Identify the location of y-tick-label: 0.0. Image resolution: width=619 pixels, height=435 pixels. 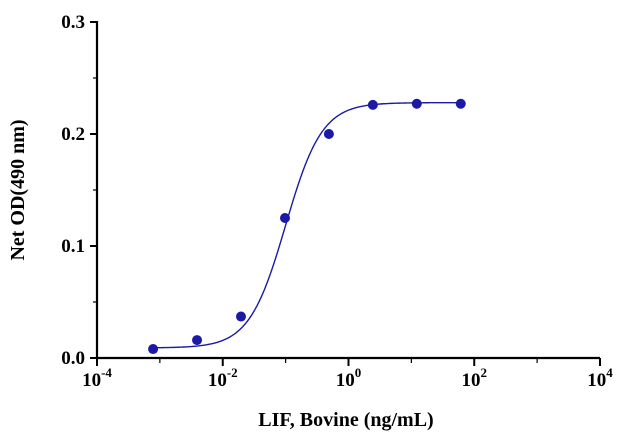
(73, 358).